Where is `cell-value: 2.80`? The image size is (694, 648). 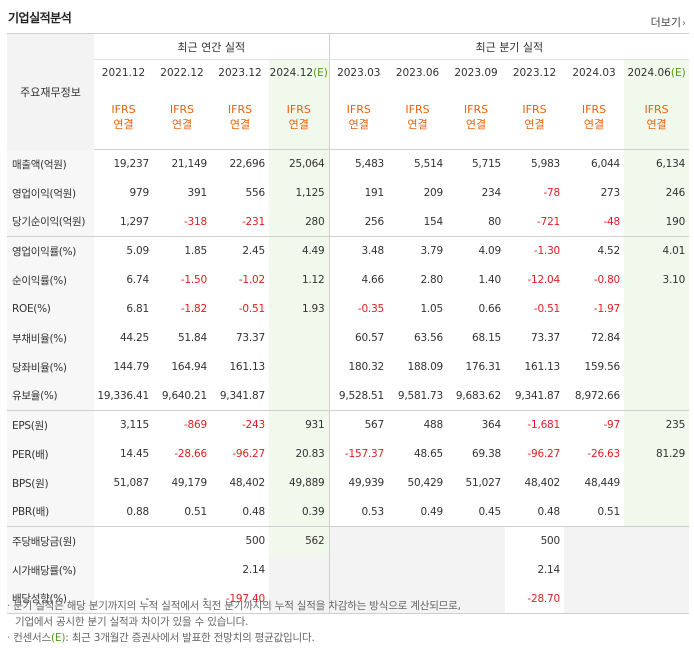 cell-value: 2.80 is located at coordinates (432, 280).